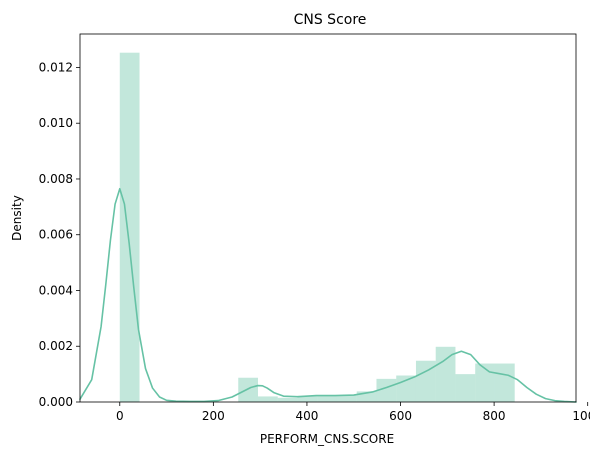 The image size is (590, 455). Describe the element at coordinates (213, 416) in the screenshot. I see `x-tick-label: 200` at that location.